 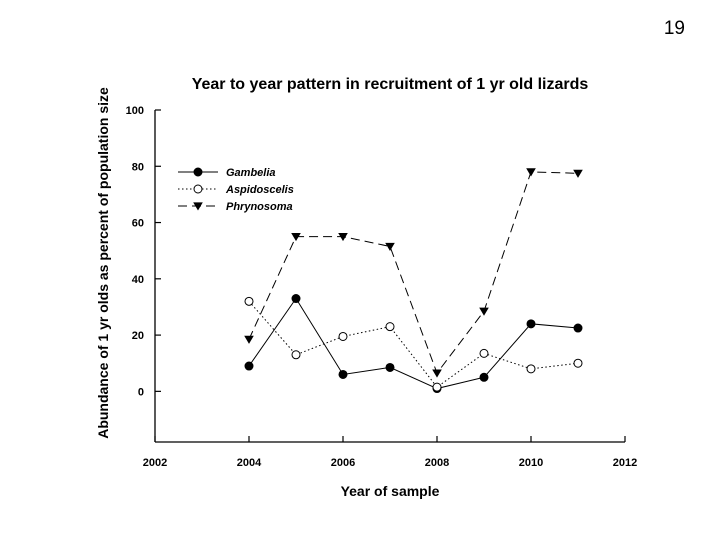 What do you see at coordinates (437, 463) in the screenshot?
I see `x-tick-label: 2008` at bounding box center [437, 463].